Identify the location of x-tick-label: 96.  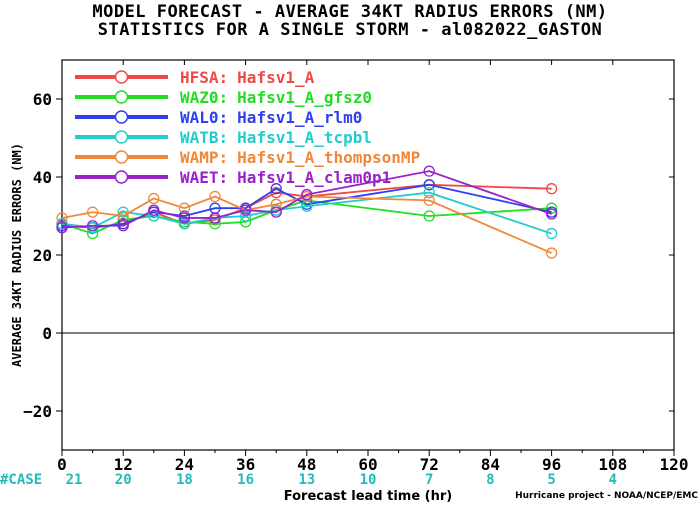
(551, 464).